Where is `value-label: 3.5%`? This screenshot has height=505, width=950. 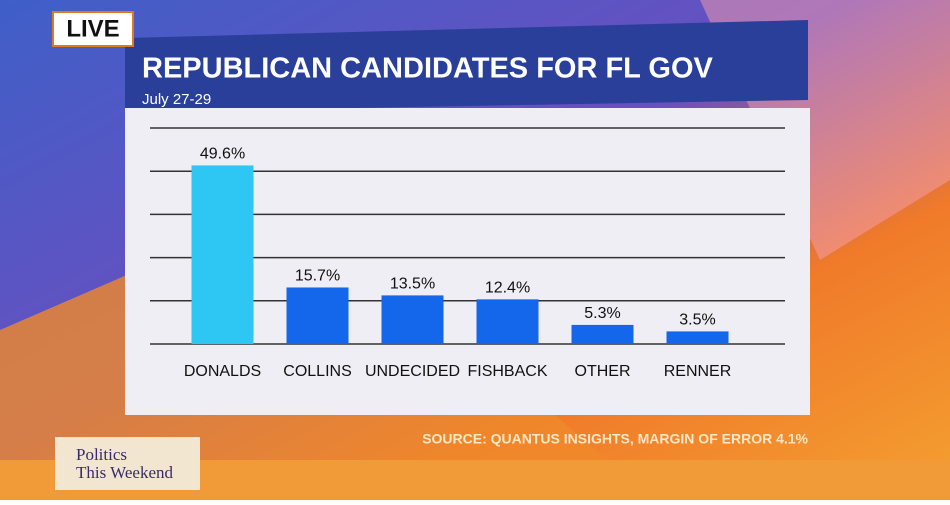
value-label: 3.5% is located at coordinates (697, 320).